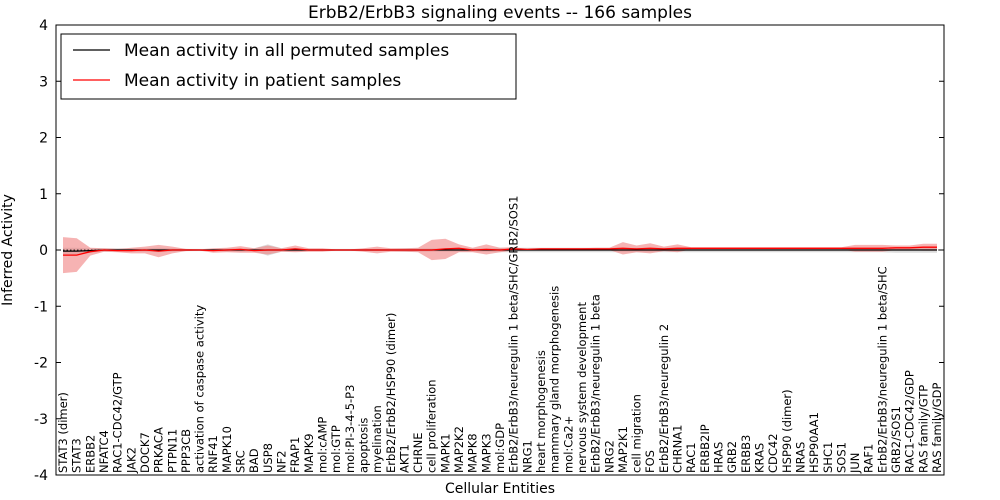  I want to click on x-category-label: PTPN11, so click(172, 451).